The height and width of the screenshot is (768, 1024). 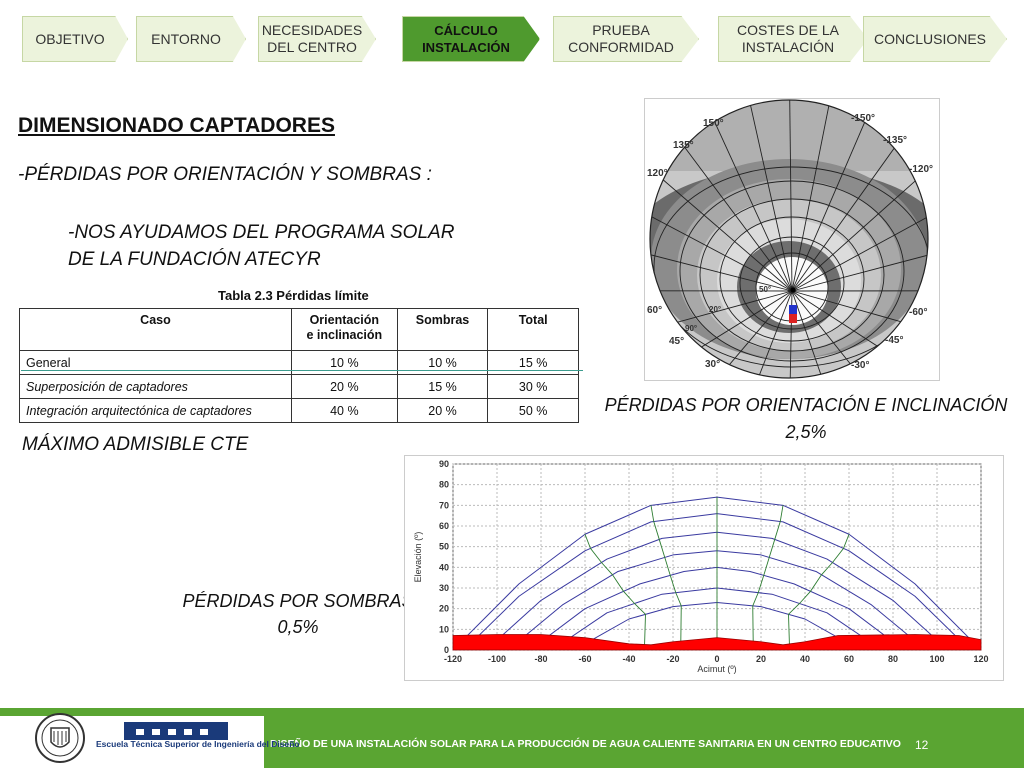 I want to click on sky-label: 45°, so click(x=676, y=341).